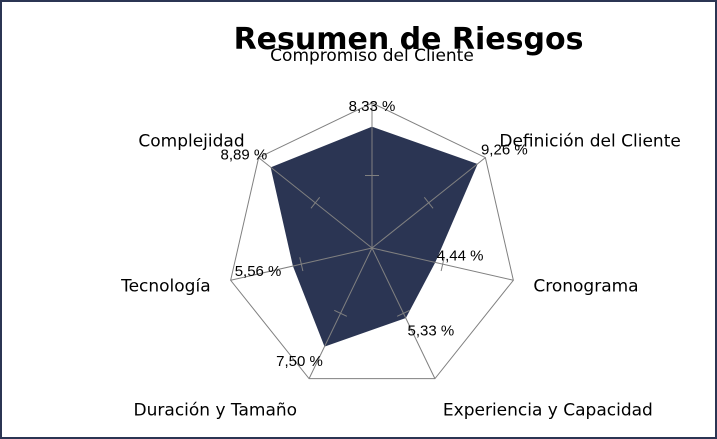 The height and width of the screenshot is (439, 717). Describe the element at coordinates (589, 142) in the screenshot. I see `category-label: Definición del Cliente` at that location.